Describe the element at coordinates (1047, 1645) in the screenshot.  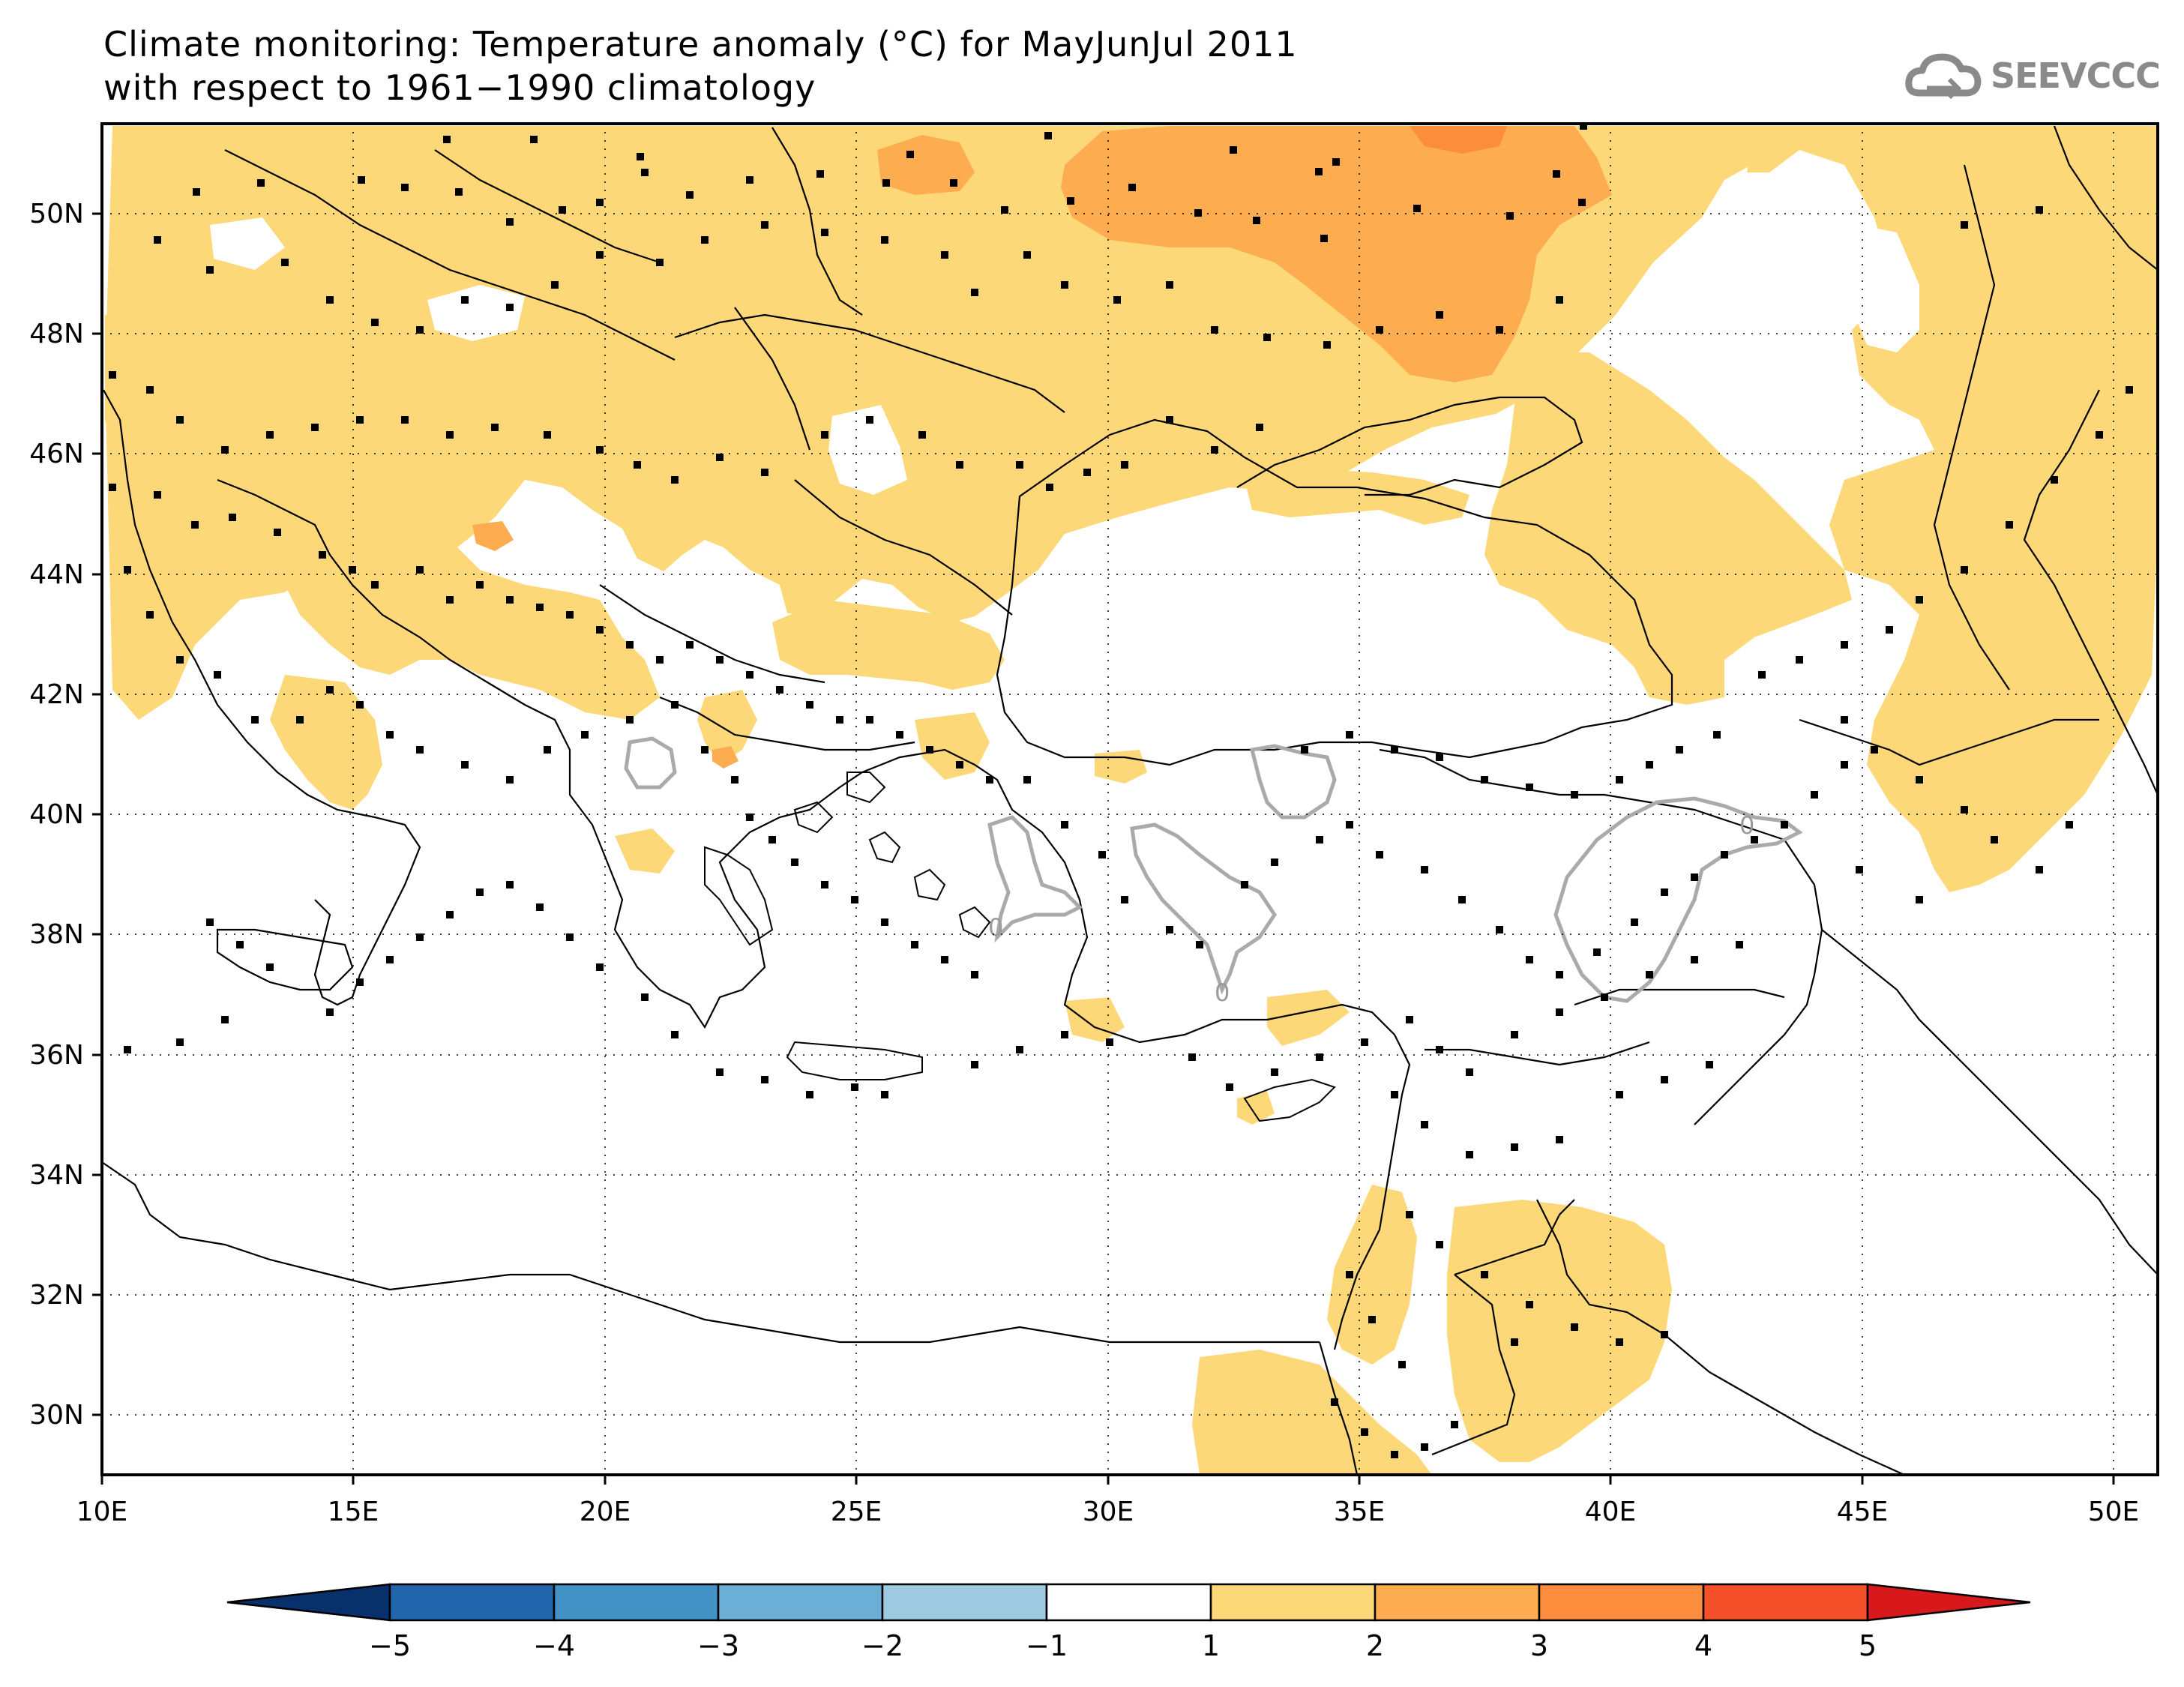
I see `colorbar-label: −1` at that location.